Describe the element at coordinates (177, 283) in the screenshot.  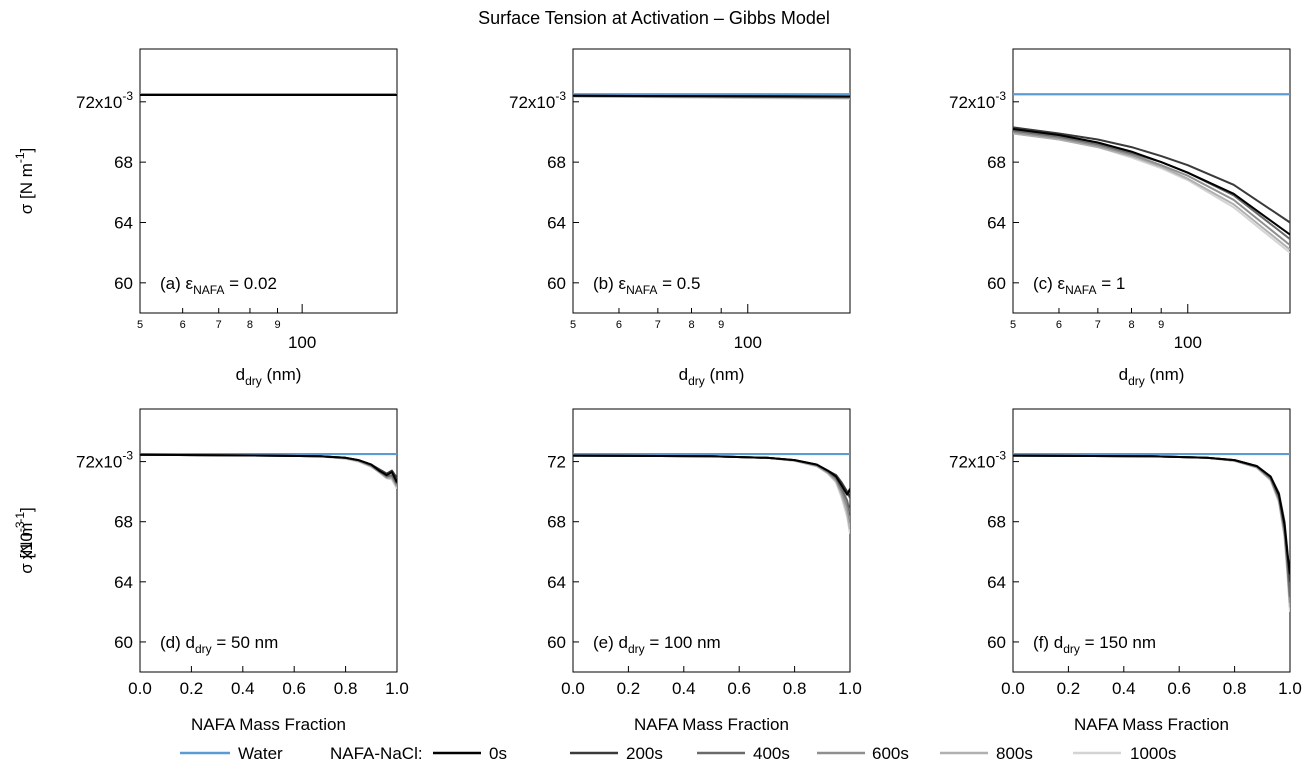
I see `panel-annotation-label: (a) ε` at that location.